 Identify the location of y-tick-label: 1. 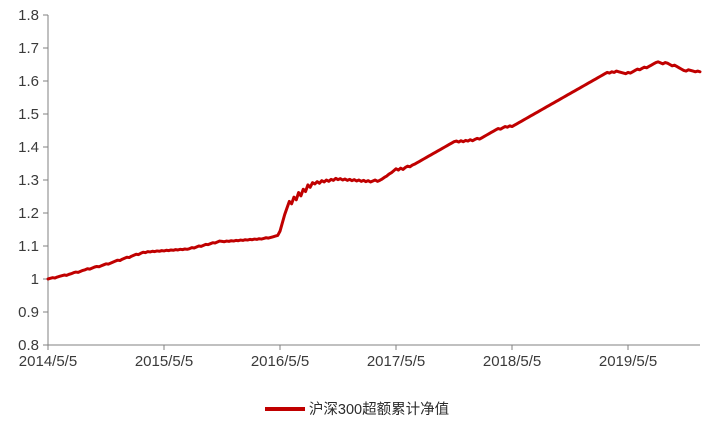
(35, 279).